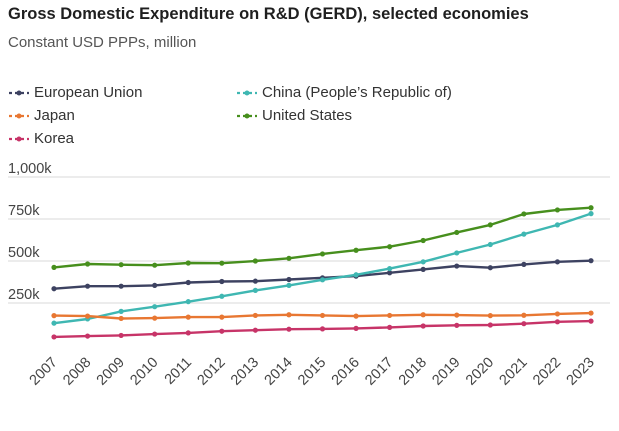  What do you see at coordinates (245, 372) in the screenshot?
I see `x-tick-label: 2013` at bounding box center [245, 372].